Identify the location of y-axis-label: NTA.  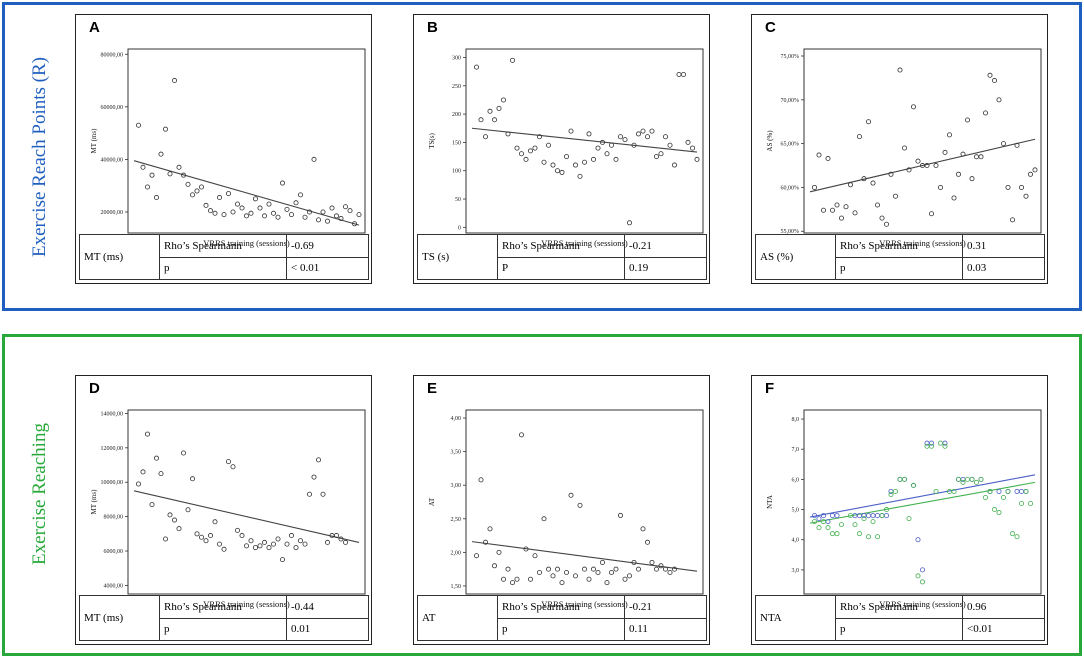
(770, 502).